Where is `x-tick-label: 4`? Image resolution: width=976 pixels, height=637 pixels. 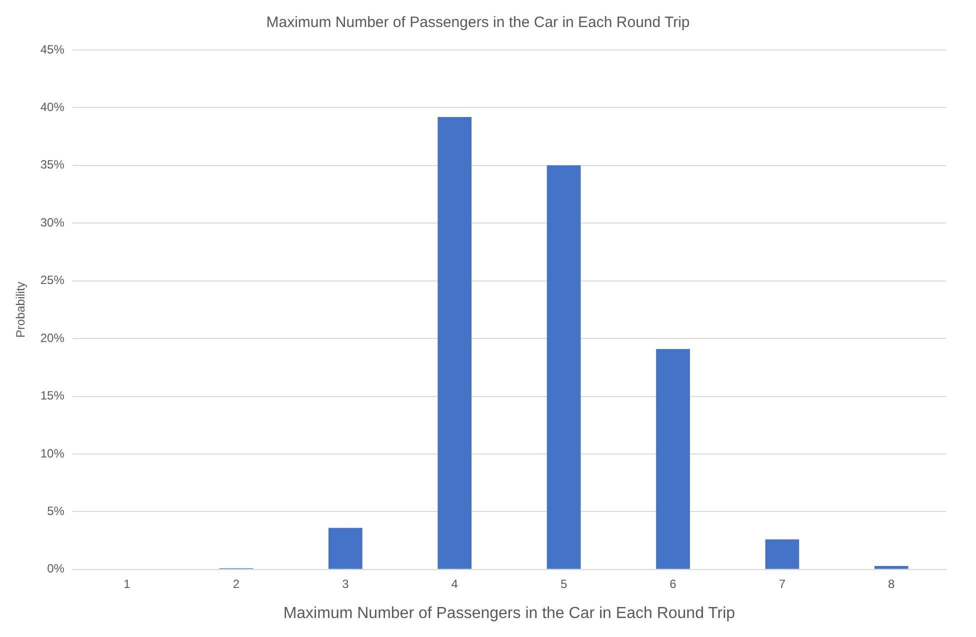
x-tick-label: 4 is located at coordinates (454, 583).